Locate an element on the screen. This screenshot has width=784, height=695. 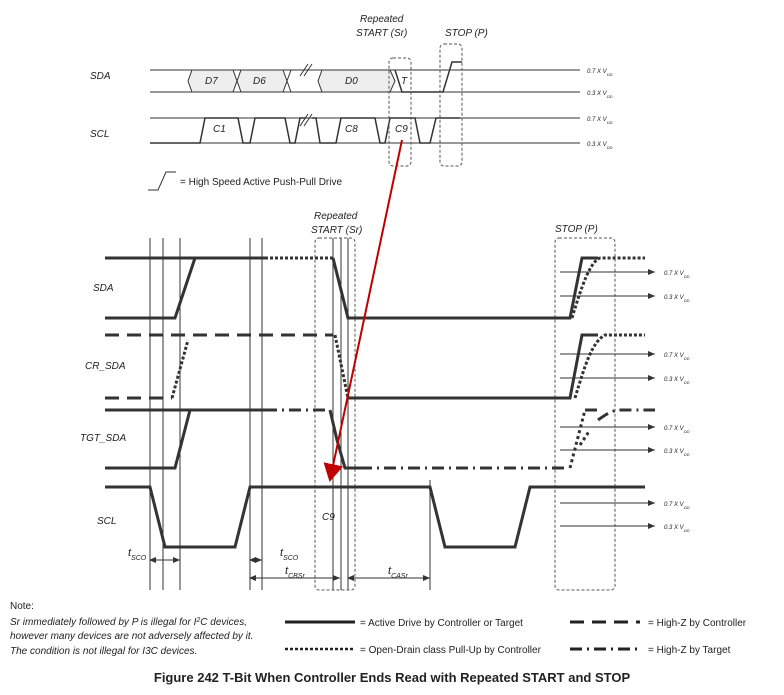
legend-text: = High-Z by Controller is located at coordinates (697, 623).